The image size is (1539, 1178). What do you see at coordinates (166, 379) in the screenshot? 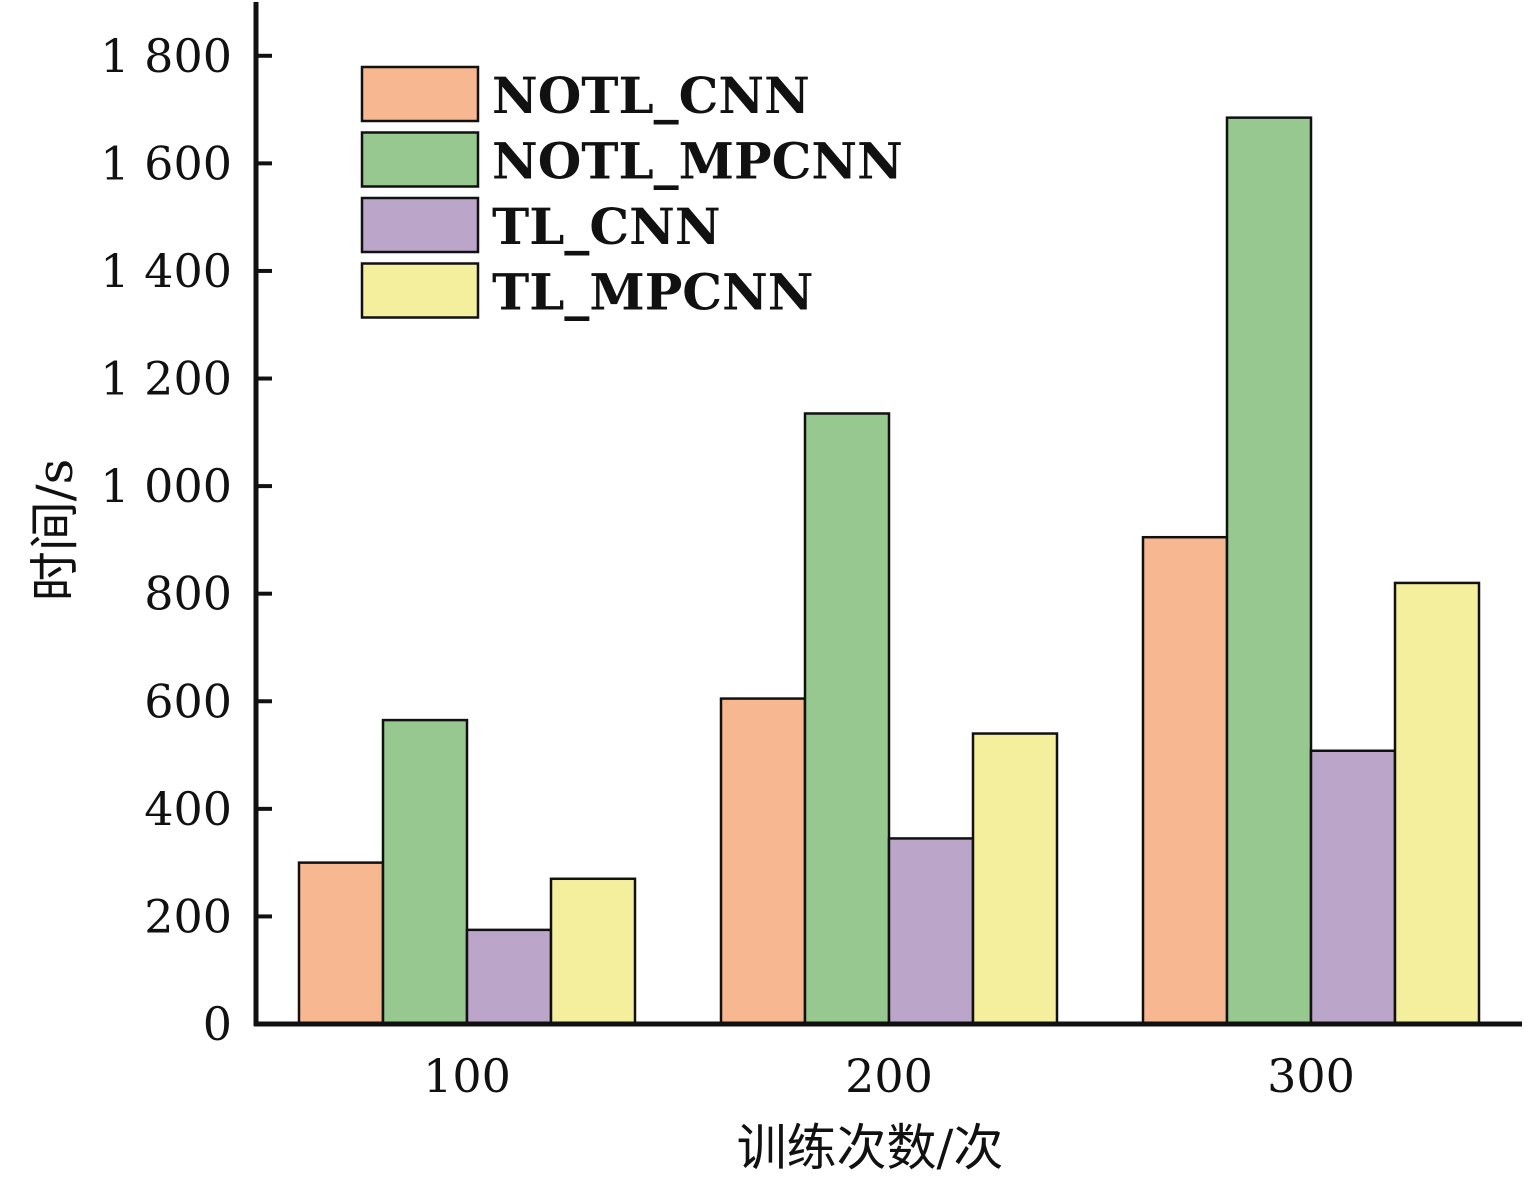
I see `y-tick-label: 1 200` at bounding box center [166, 379].